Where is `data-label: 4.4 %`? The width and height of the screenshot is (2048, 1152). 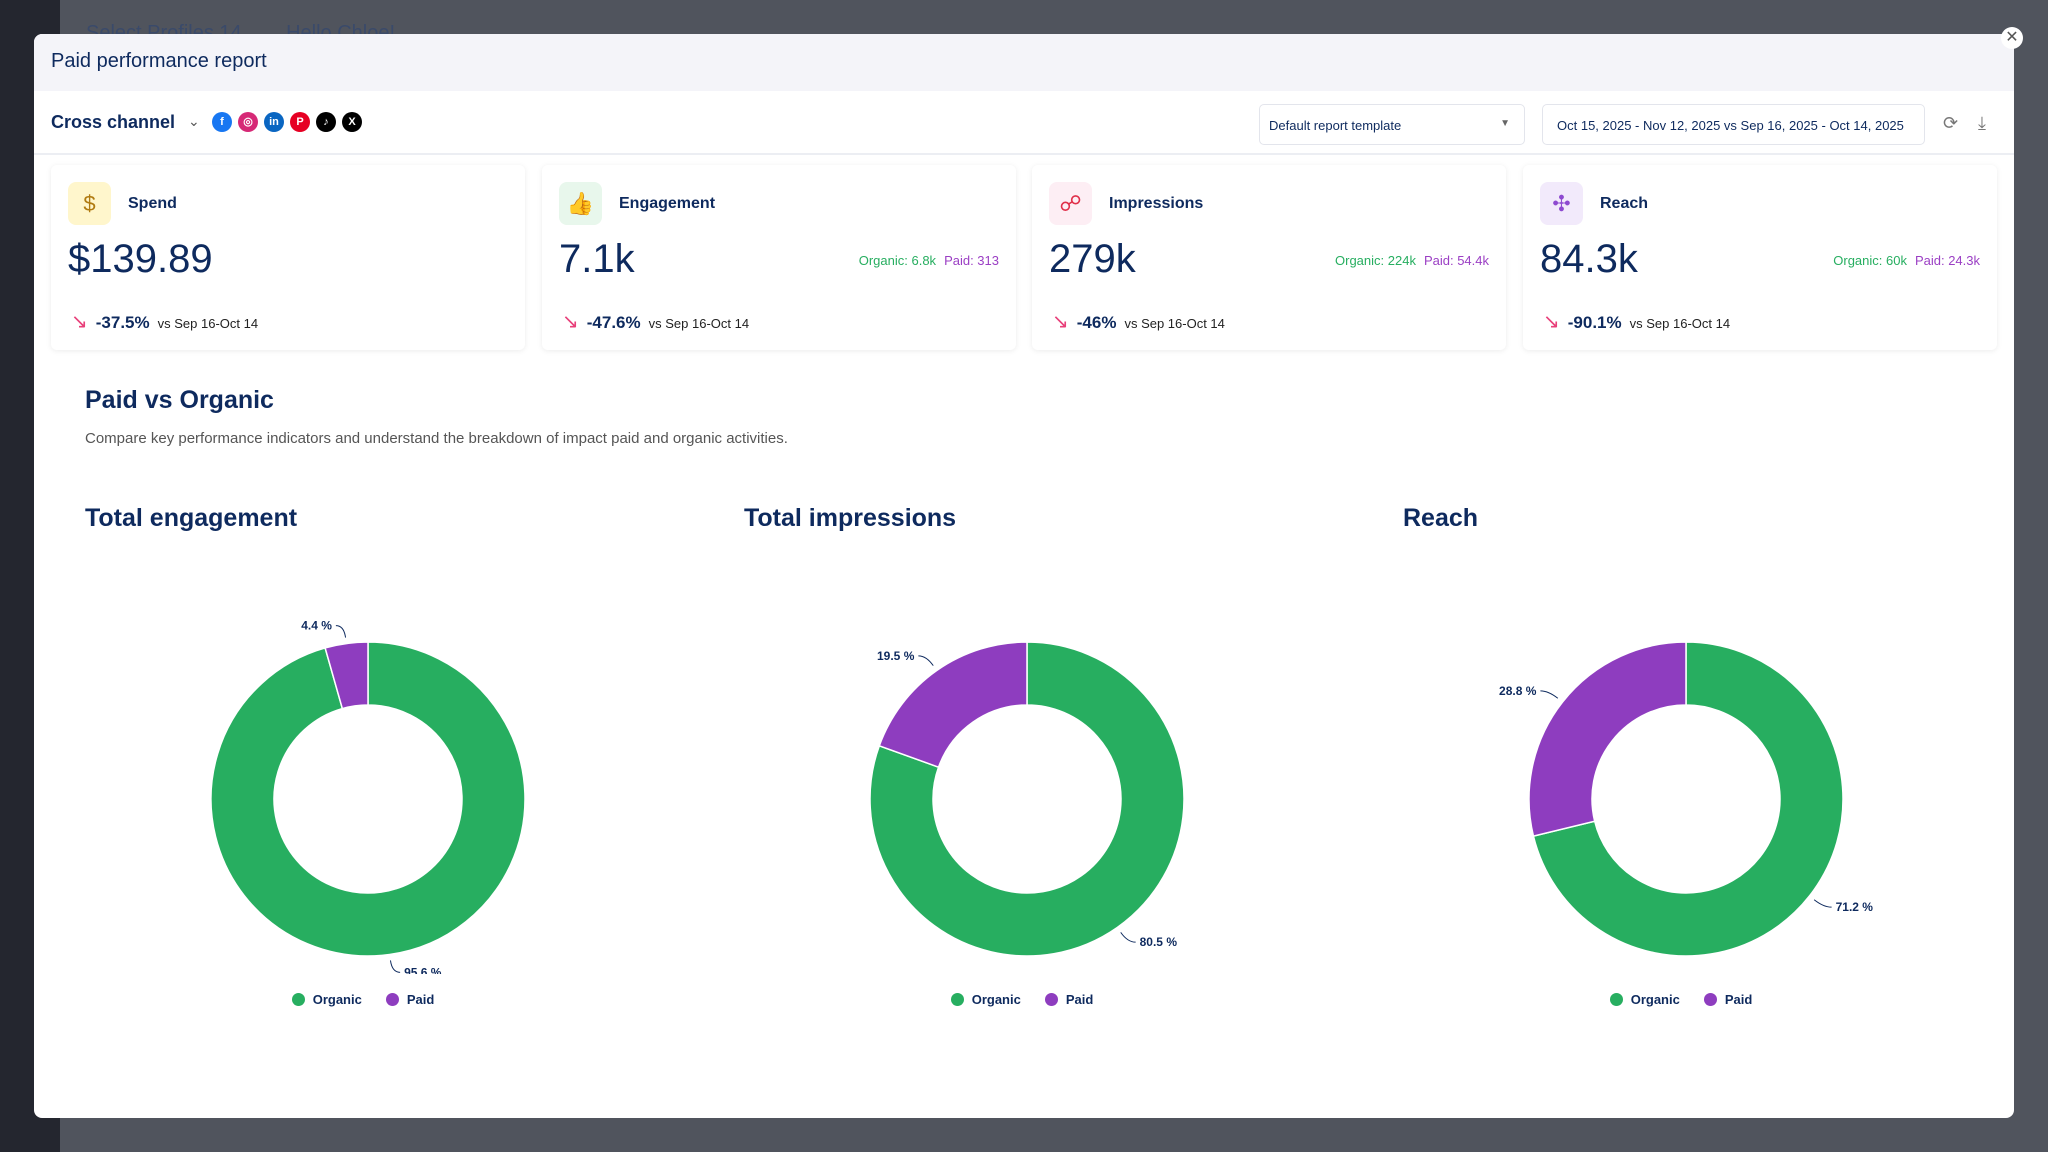 data-label: 4.4 % is located at coordinates (316, 626).